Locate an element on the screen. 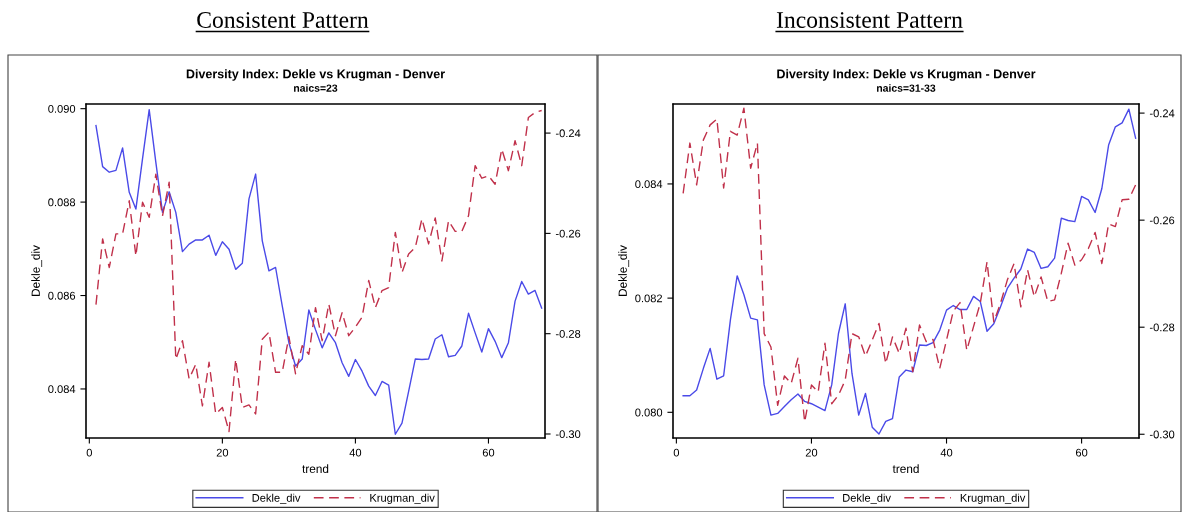  y-tick-label: 0.090 is located at coordinates (62, 108).